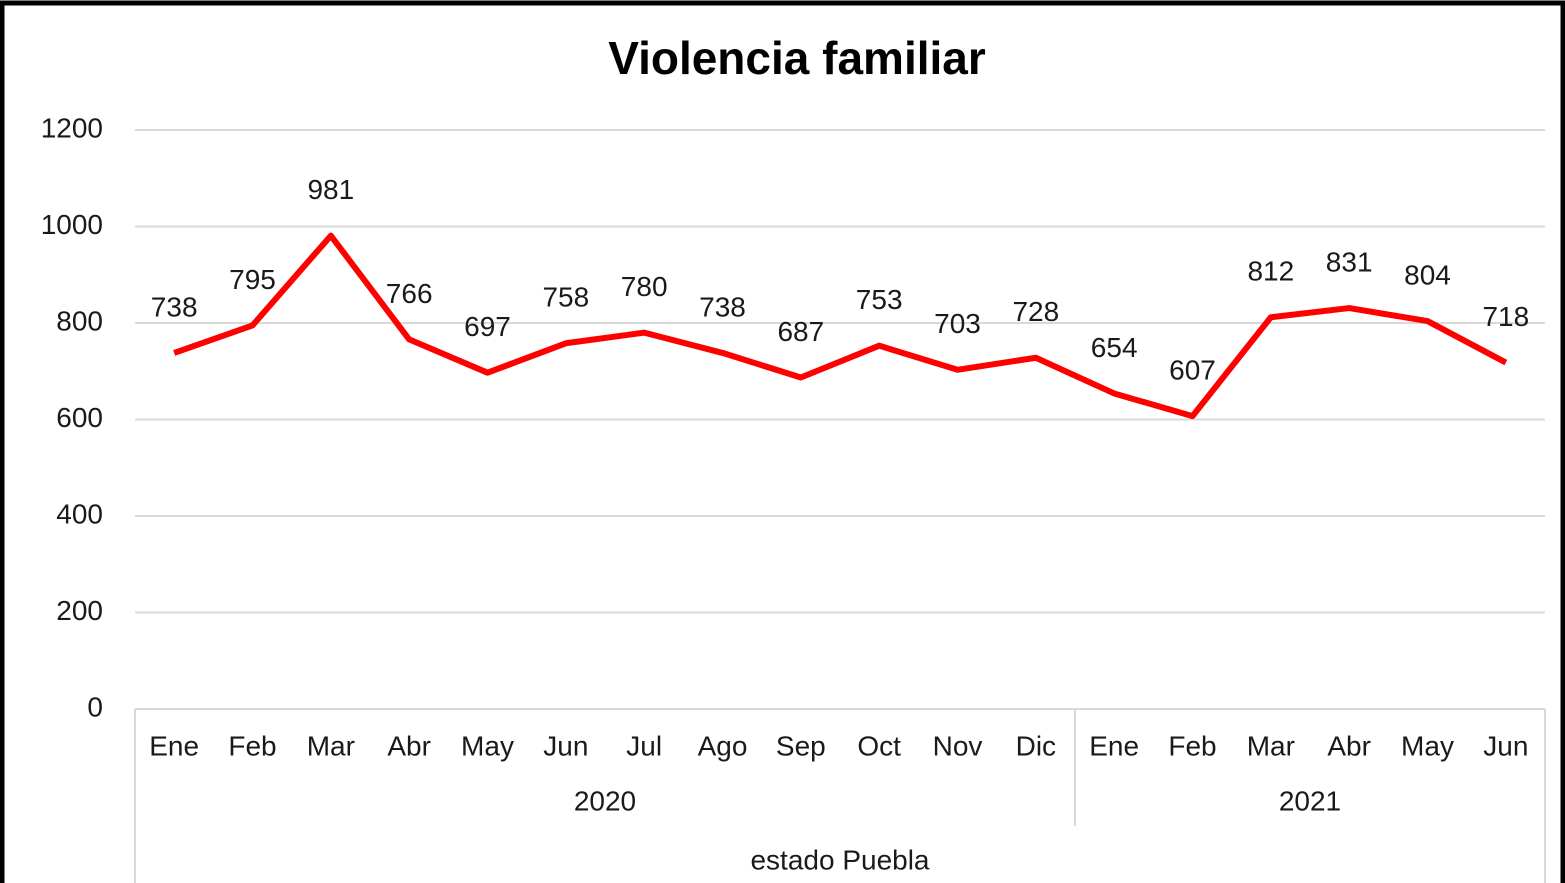 The image size is (1565, 883). What do you see at coordinates (839, 859) in the screenshot?
I see `x-group-label: estado Puebla` at bounding box center [839, 859].